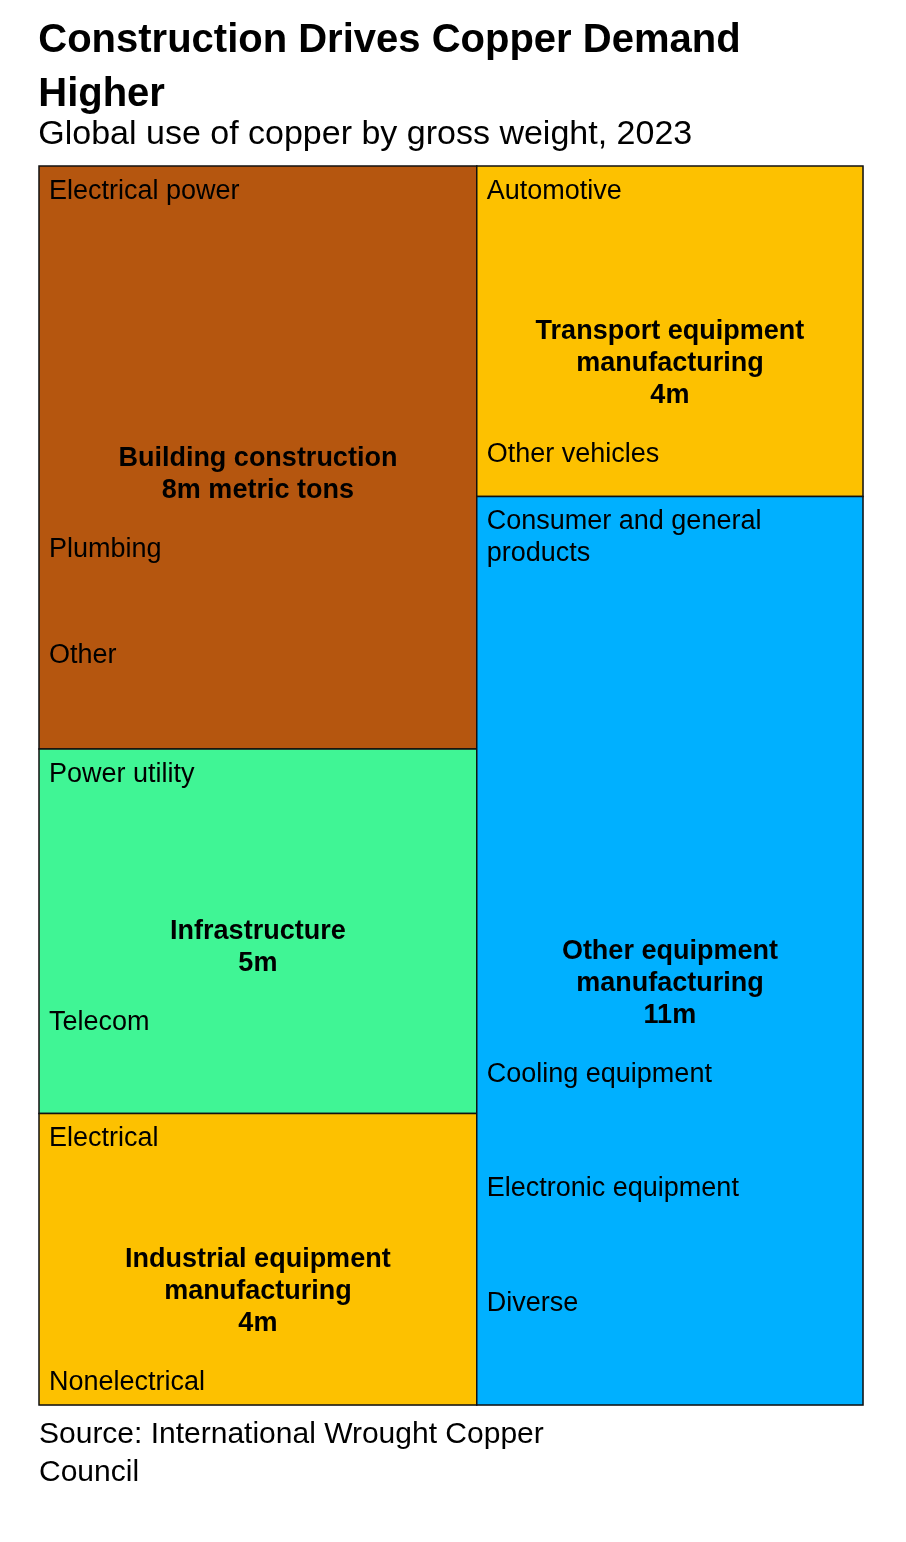 The height and width of the screenshot is (1542, 906). Describe the element at coordinates (532, 1302) in the screenshot. I see `text: Diverse` at that location.